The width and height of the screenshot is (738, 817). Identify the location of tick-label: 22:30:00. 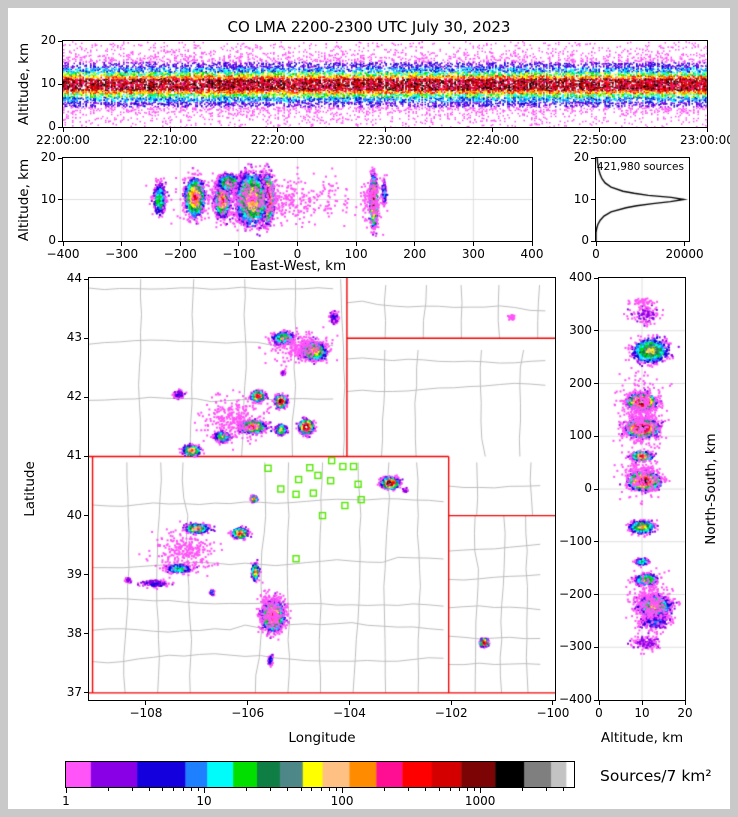
(385, 140).